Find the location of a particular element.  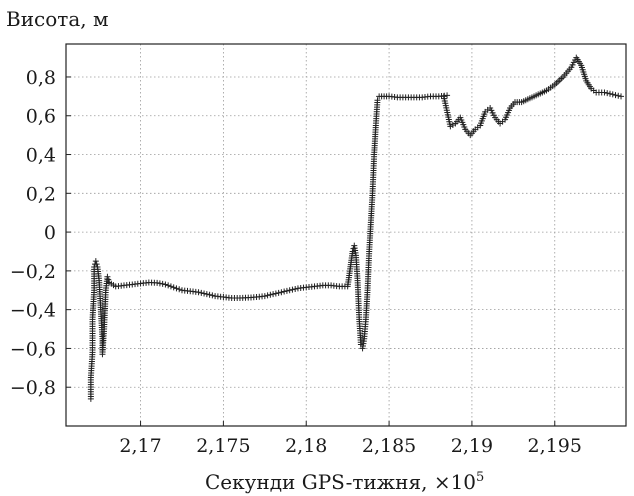

x-axis-label: Секунди GPS-тижня, ×105 is located at coordinates (344, 482).